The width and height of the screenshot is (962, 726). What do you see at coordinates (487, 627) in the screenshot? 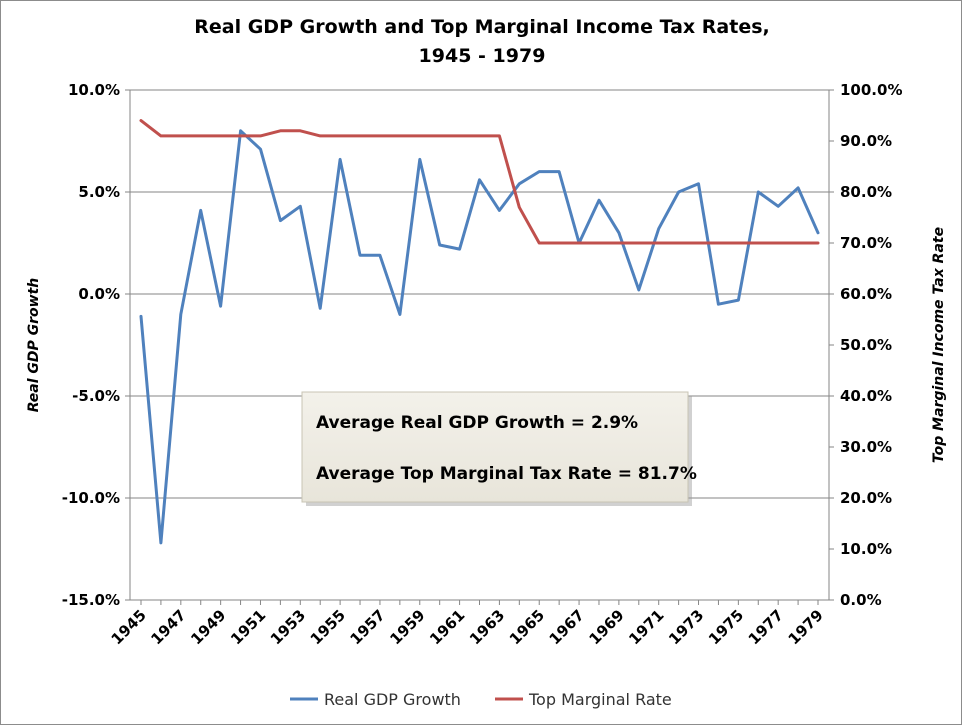
I see `x-tick-label: 1963` at bounding box center [487, 627].